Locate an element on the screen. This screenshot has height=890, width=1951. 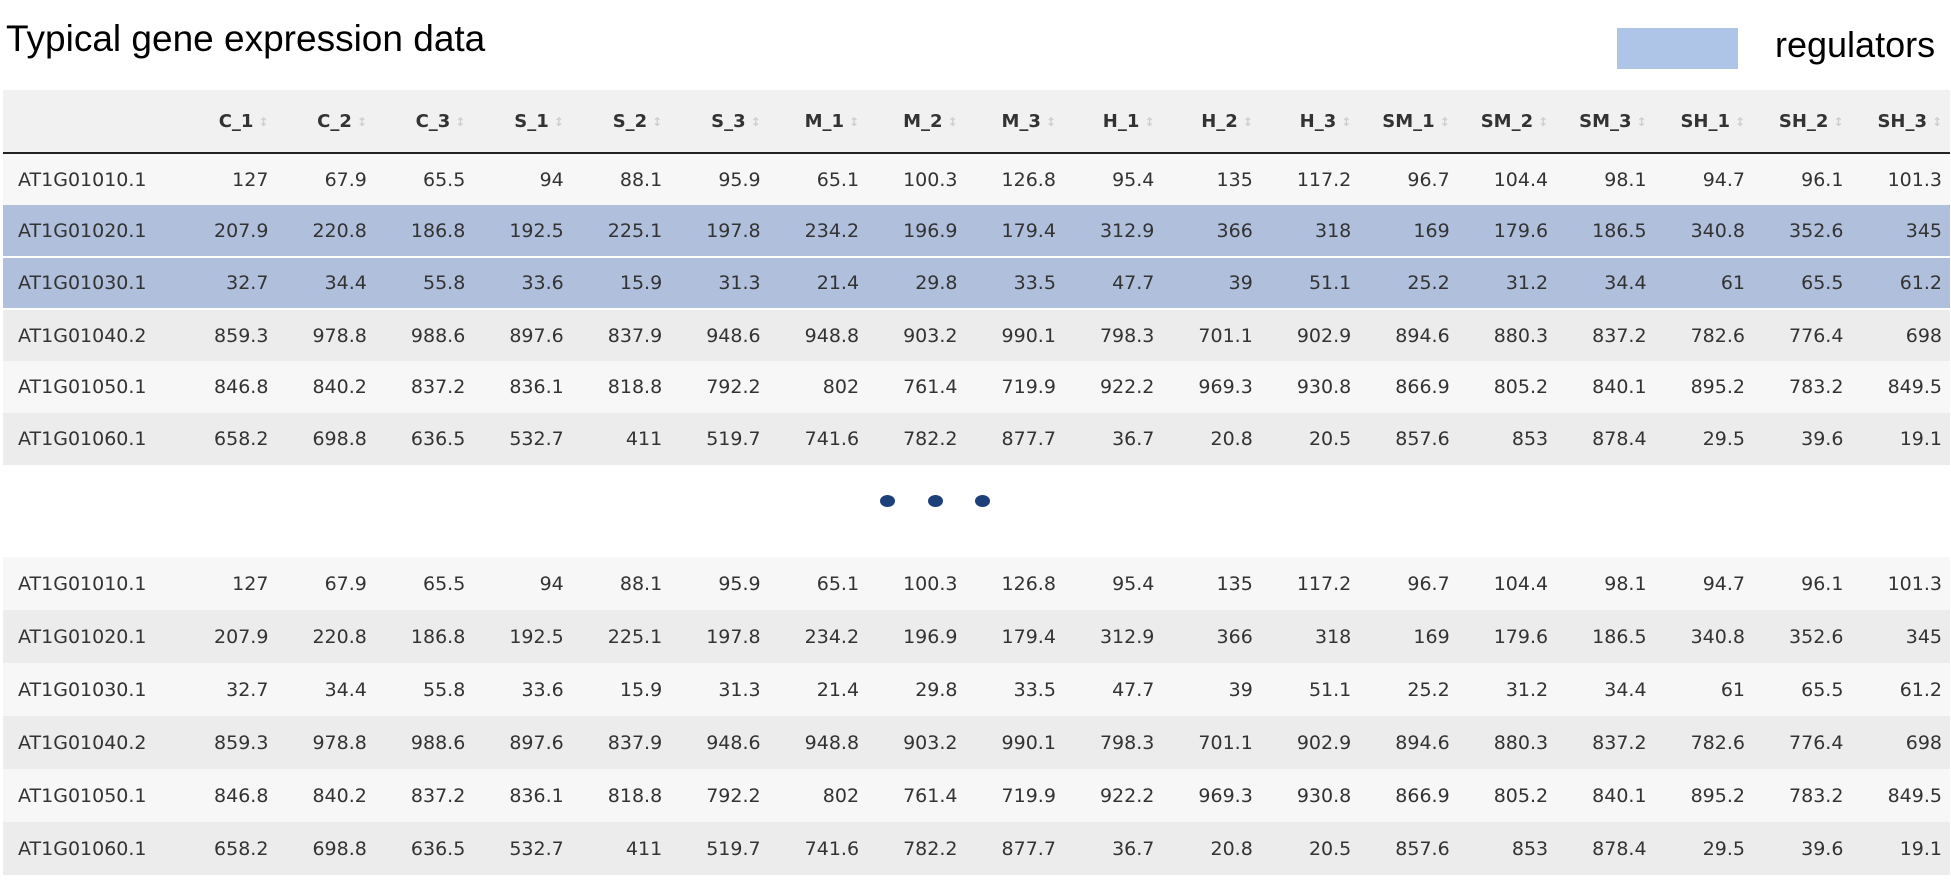
column-header-sm-1: SM_1 ↕ is located at coordinates (1408, 122).